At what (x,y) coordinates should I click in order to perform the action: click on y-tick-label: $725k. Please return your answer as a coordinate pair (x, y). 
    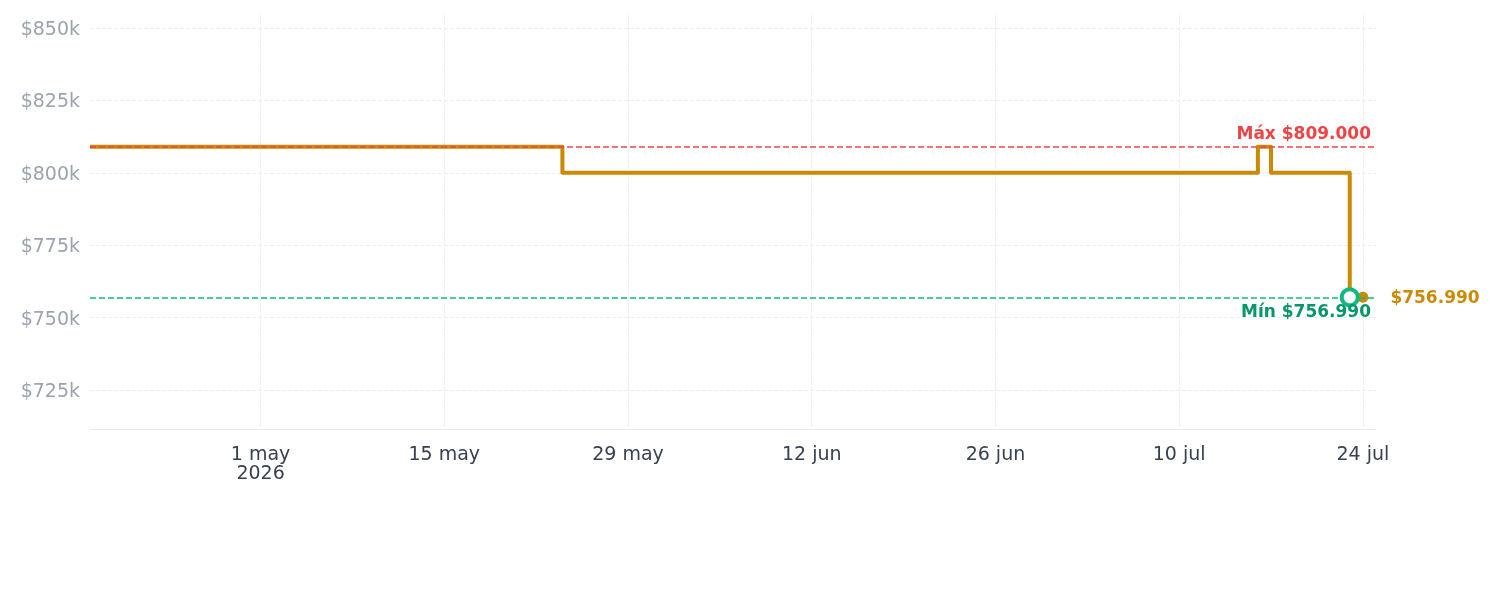
    Looking at the image, I should click on (50, 389).